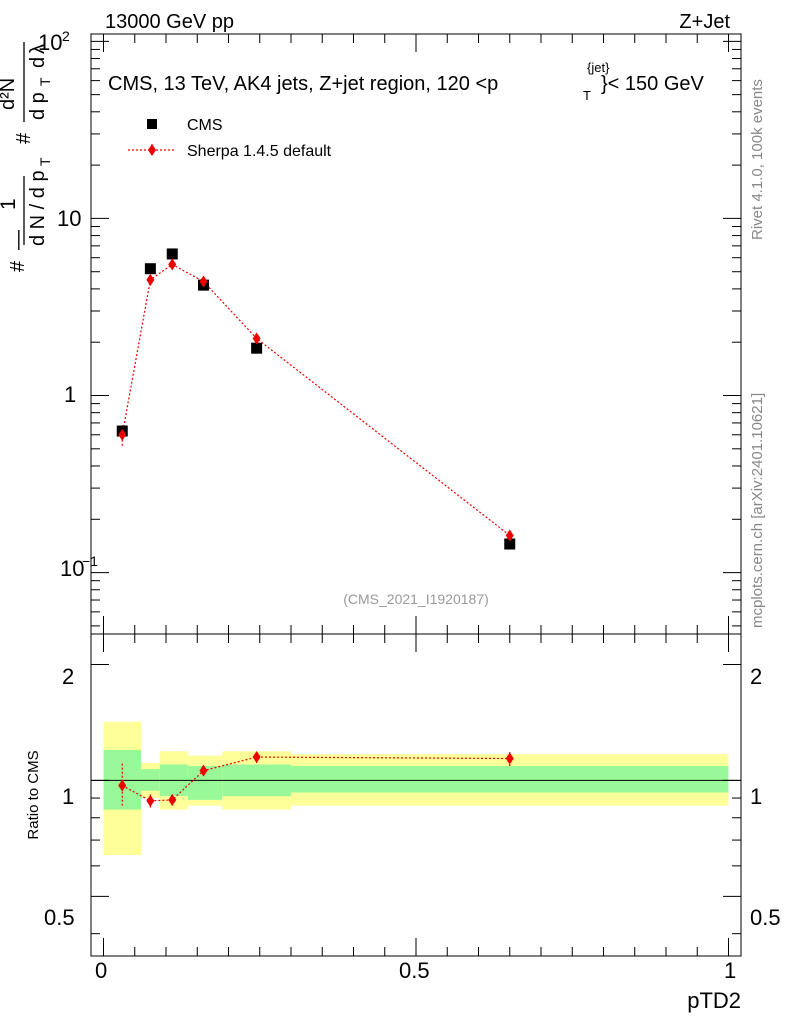  I want to click on header-left: 13000 GeV pp, so click(169, 22).